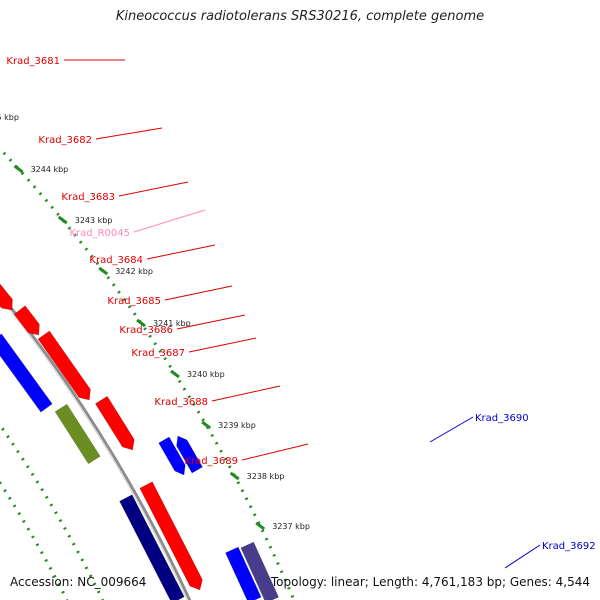 This screenshot has width=600, height=600. I want to click on ruler-label: 3237 kbp, so click(291, 526).